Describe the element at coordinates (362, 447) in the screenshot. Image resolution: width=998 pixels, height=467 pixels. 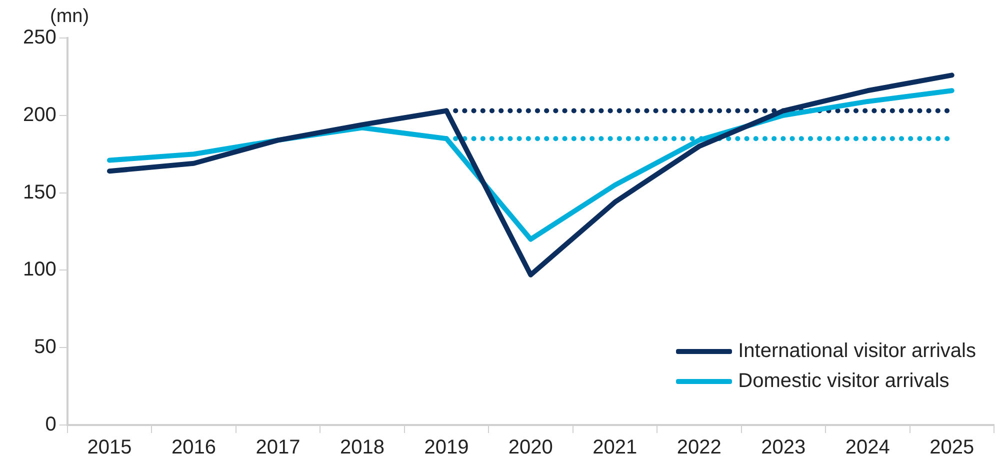
I see `x-tick-label: 2018` at that location.